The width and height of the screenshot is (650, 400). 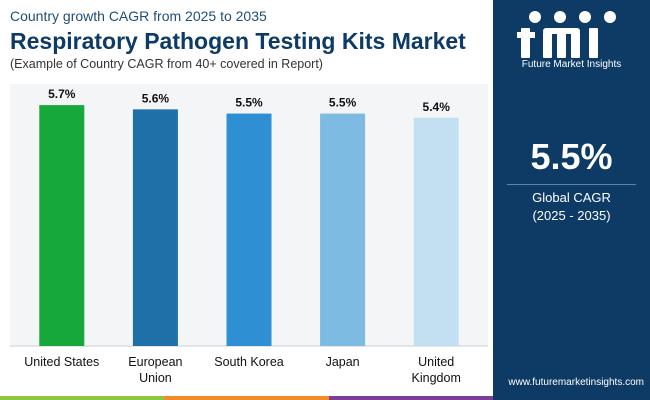 I want to click on fmi-logo-icon, so click(x=566, y=34).